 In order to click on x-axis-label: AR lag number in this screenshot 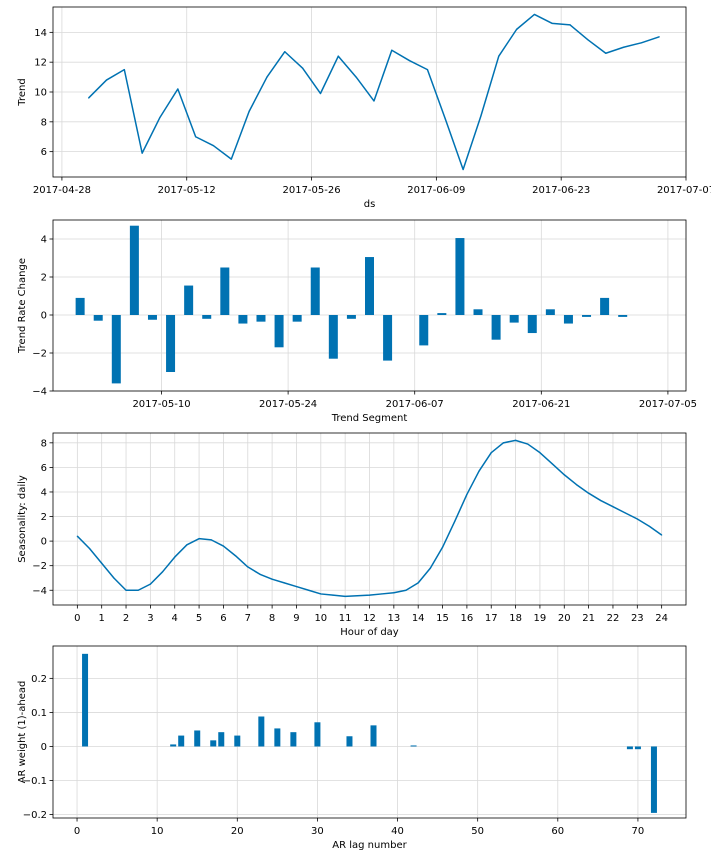, I will do `click(369, 845)`.